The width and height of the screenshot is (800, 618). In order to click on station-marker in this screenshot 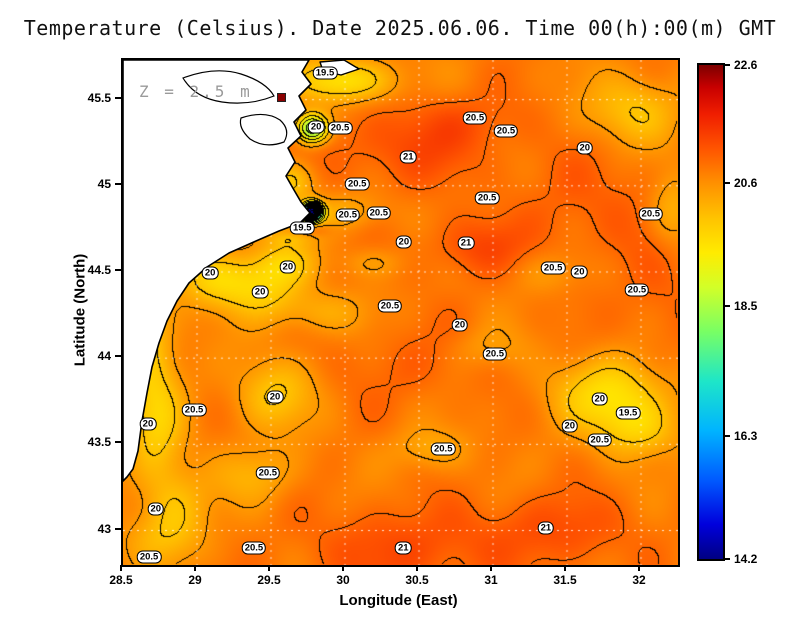, I will do `click(281, 97)`.